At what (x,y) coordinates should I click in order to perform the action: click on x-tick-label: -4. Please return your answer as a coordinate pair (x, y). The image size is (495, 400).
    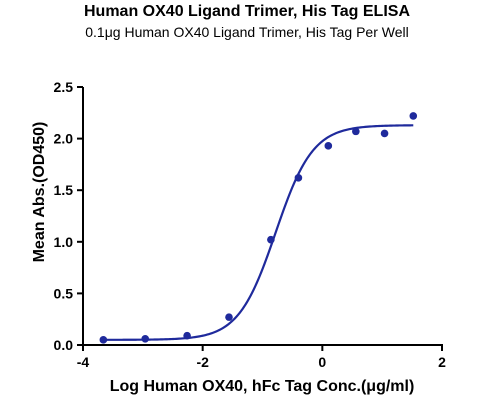
    Looking at the image, I should click on (83, 362).